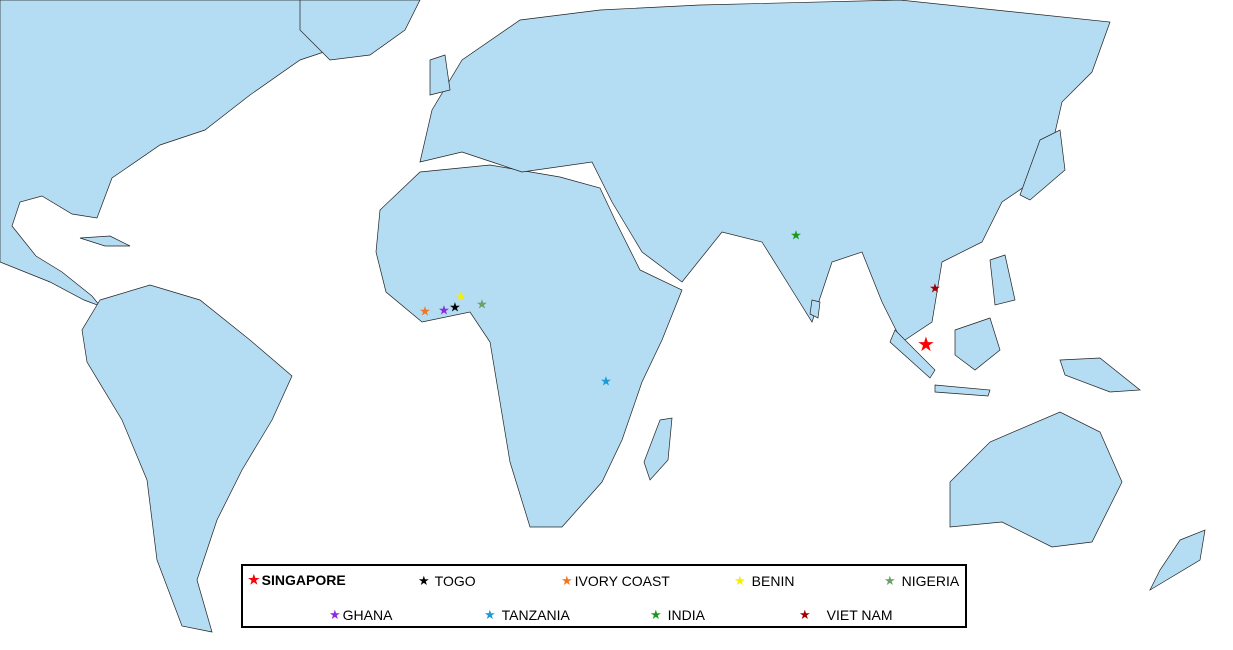 The width and height of the screenshot is (1233, 650). What do you see at coordinates (926, 345) in the screenshot?
I see `star-icon-singapore: ★` at bounding box center [926, 345].